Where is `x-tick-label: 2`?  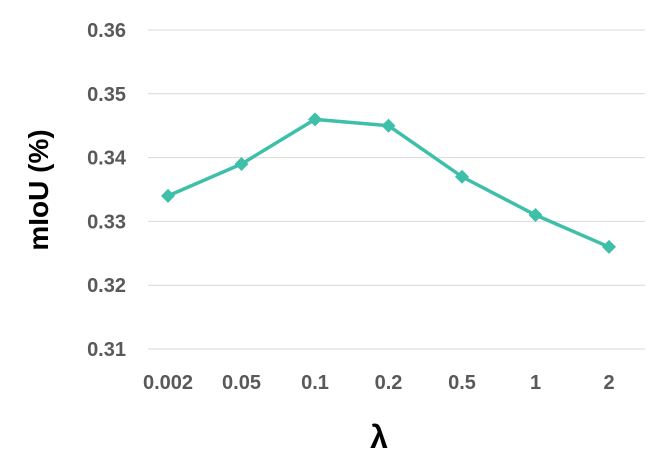 x-tick-label: 2 is located at coordinates (608, 383).